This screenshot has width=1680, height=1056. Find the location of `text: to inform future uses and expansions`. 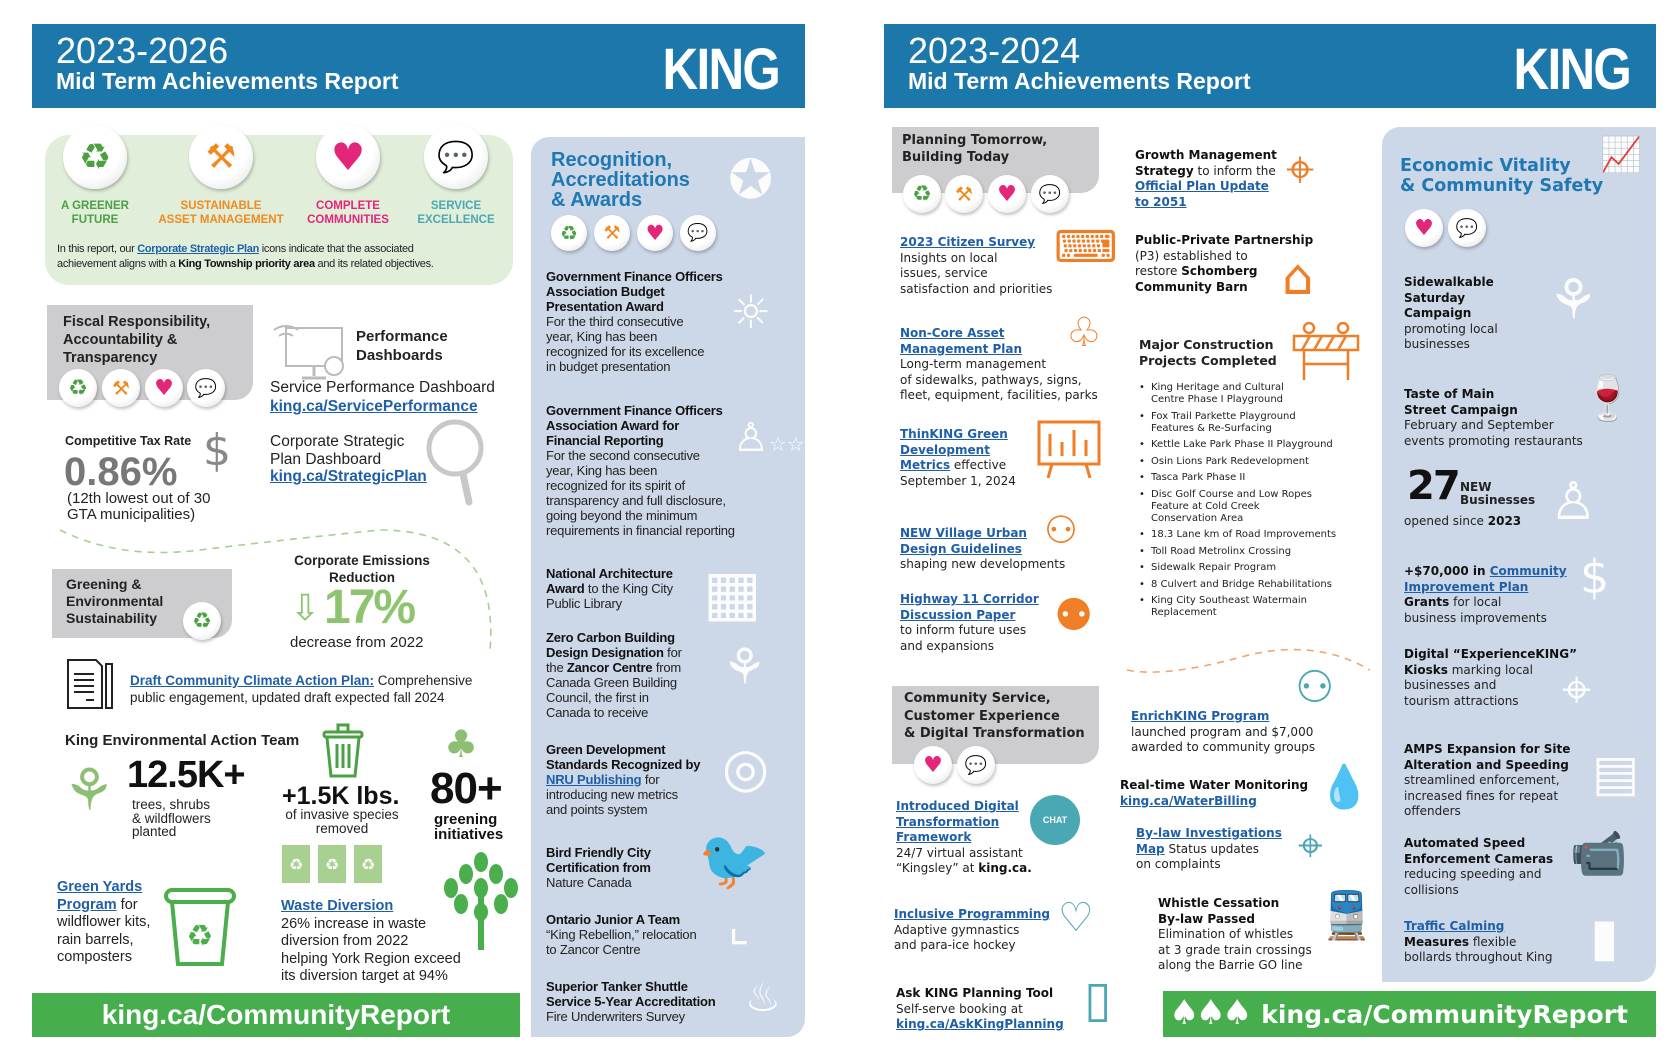

text: to inform future uses and expansions is located at coordinates (963, 638).